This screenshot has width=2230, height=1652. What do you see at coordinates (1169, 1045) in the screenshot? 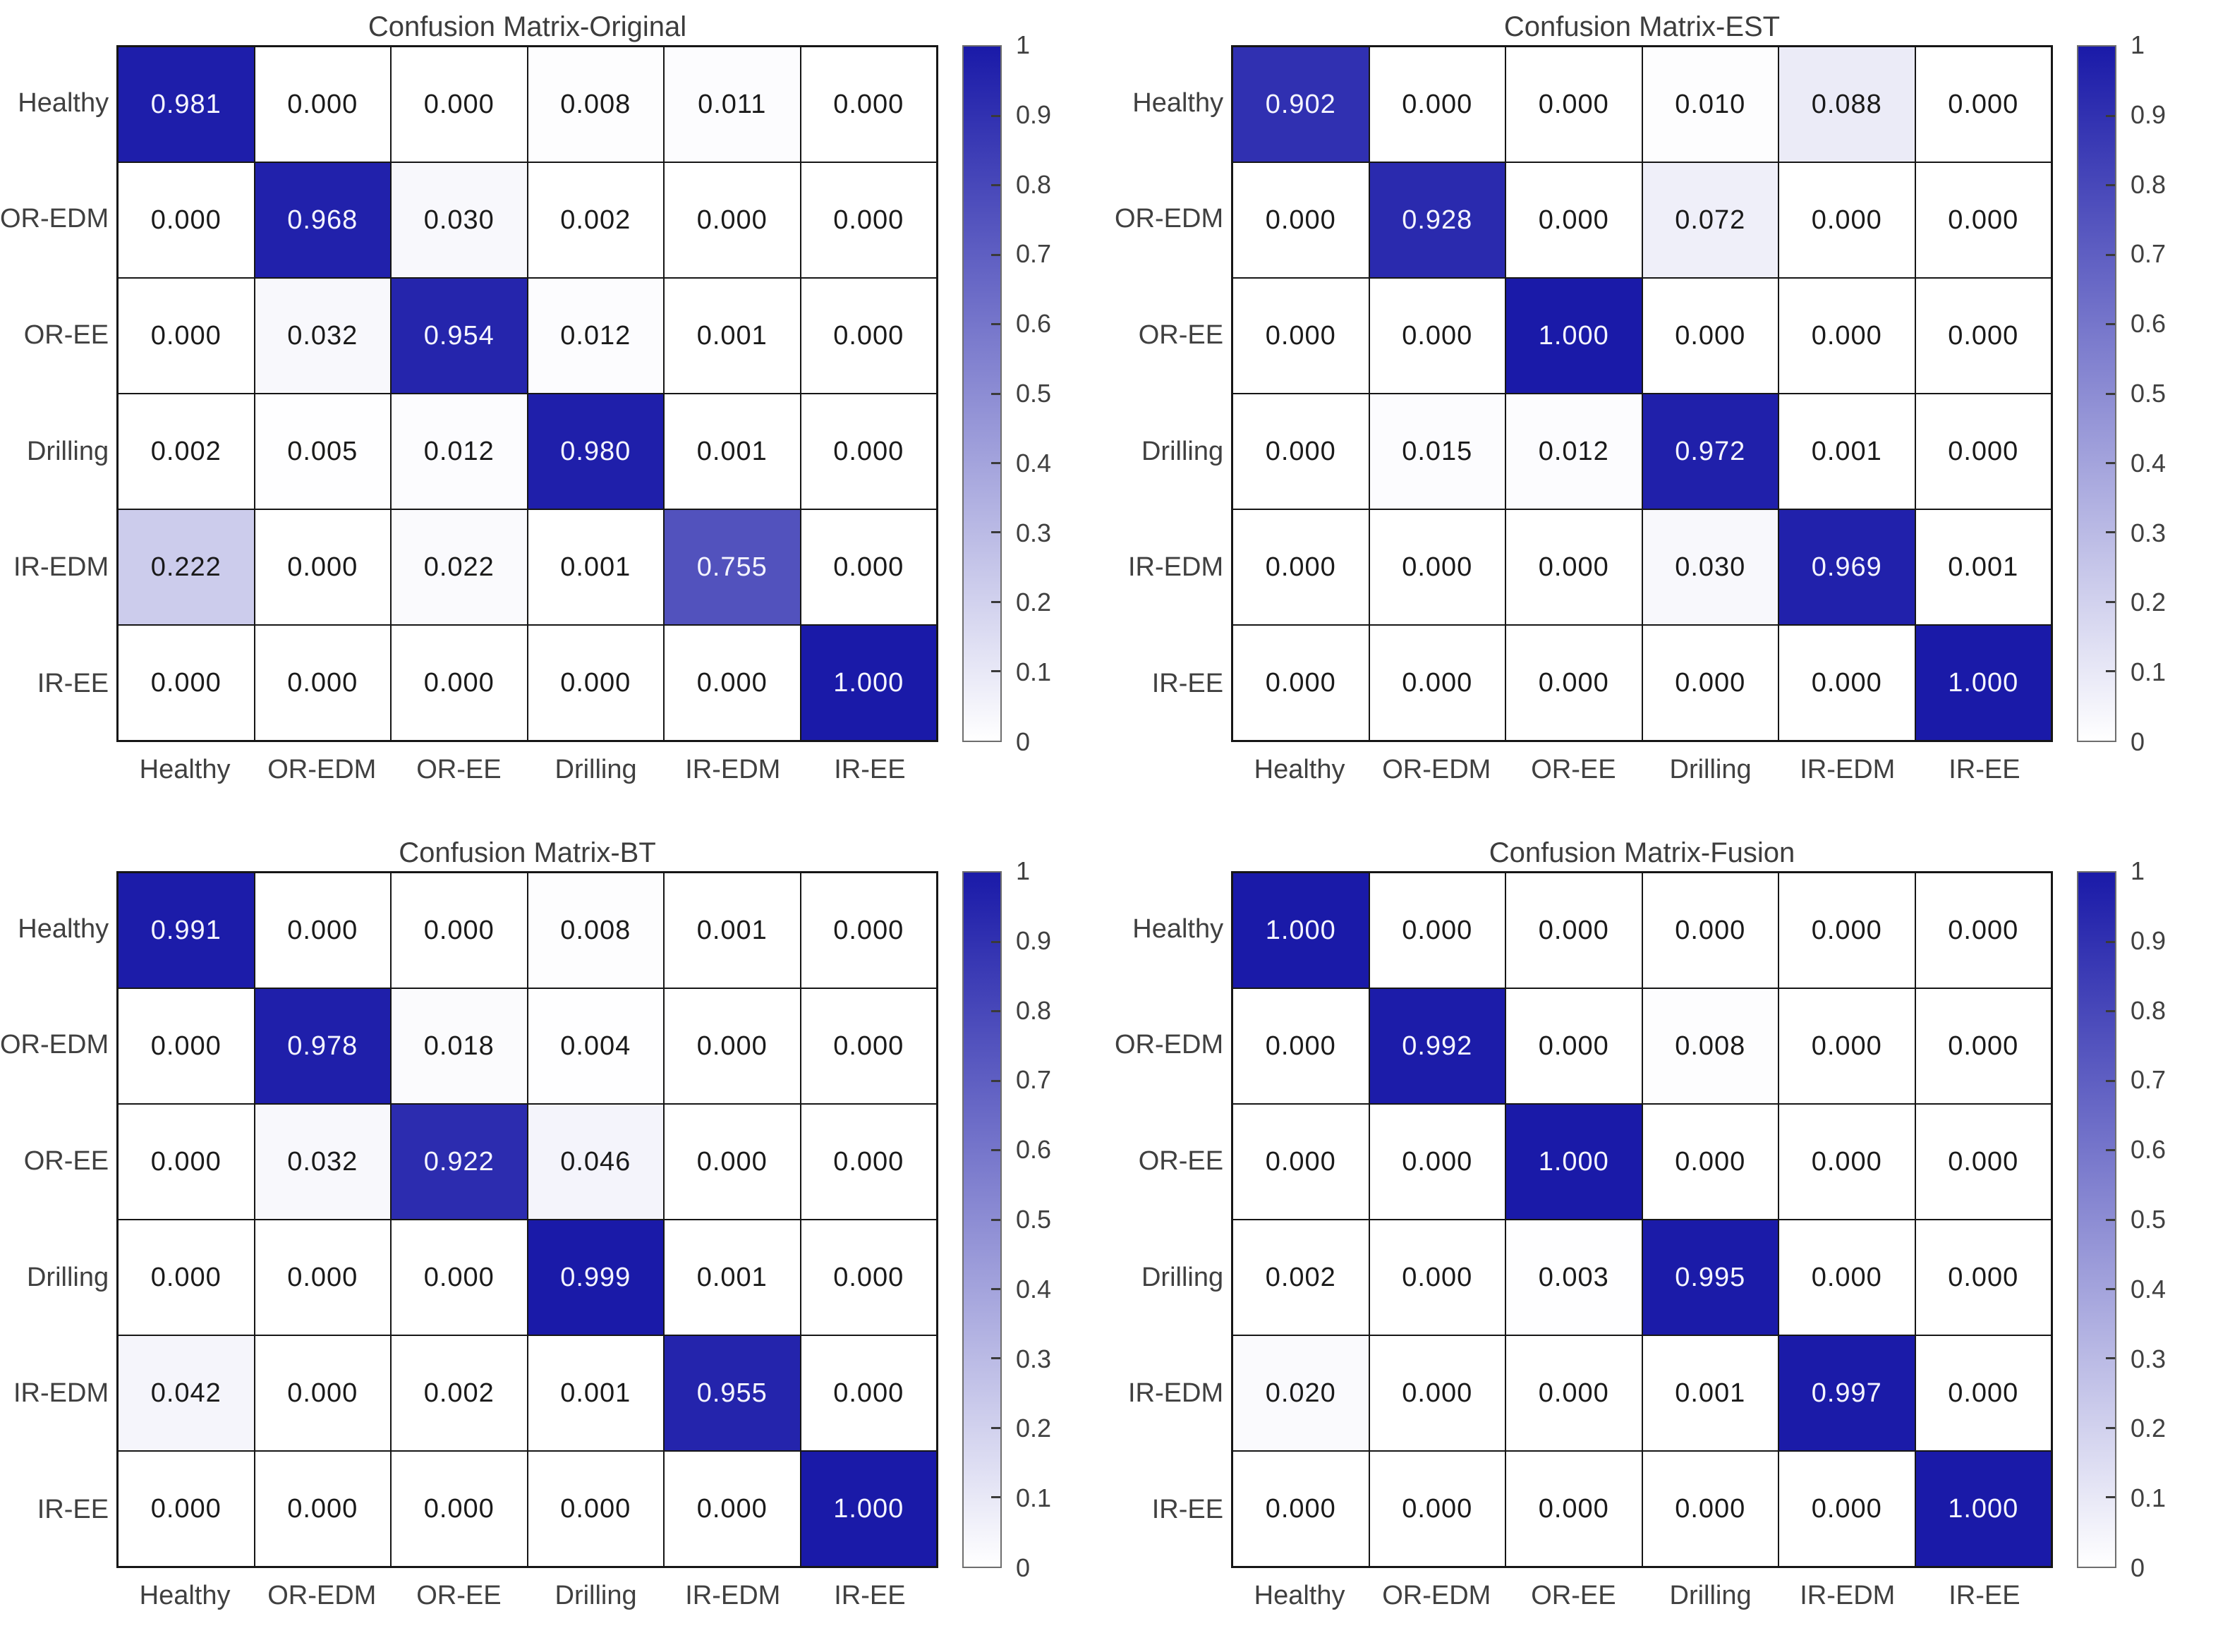
I see `y-tick-label: OR-EDM` at bounding box center [1169, 1045].